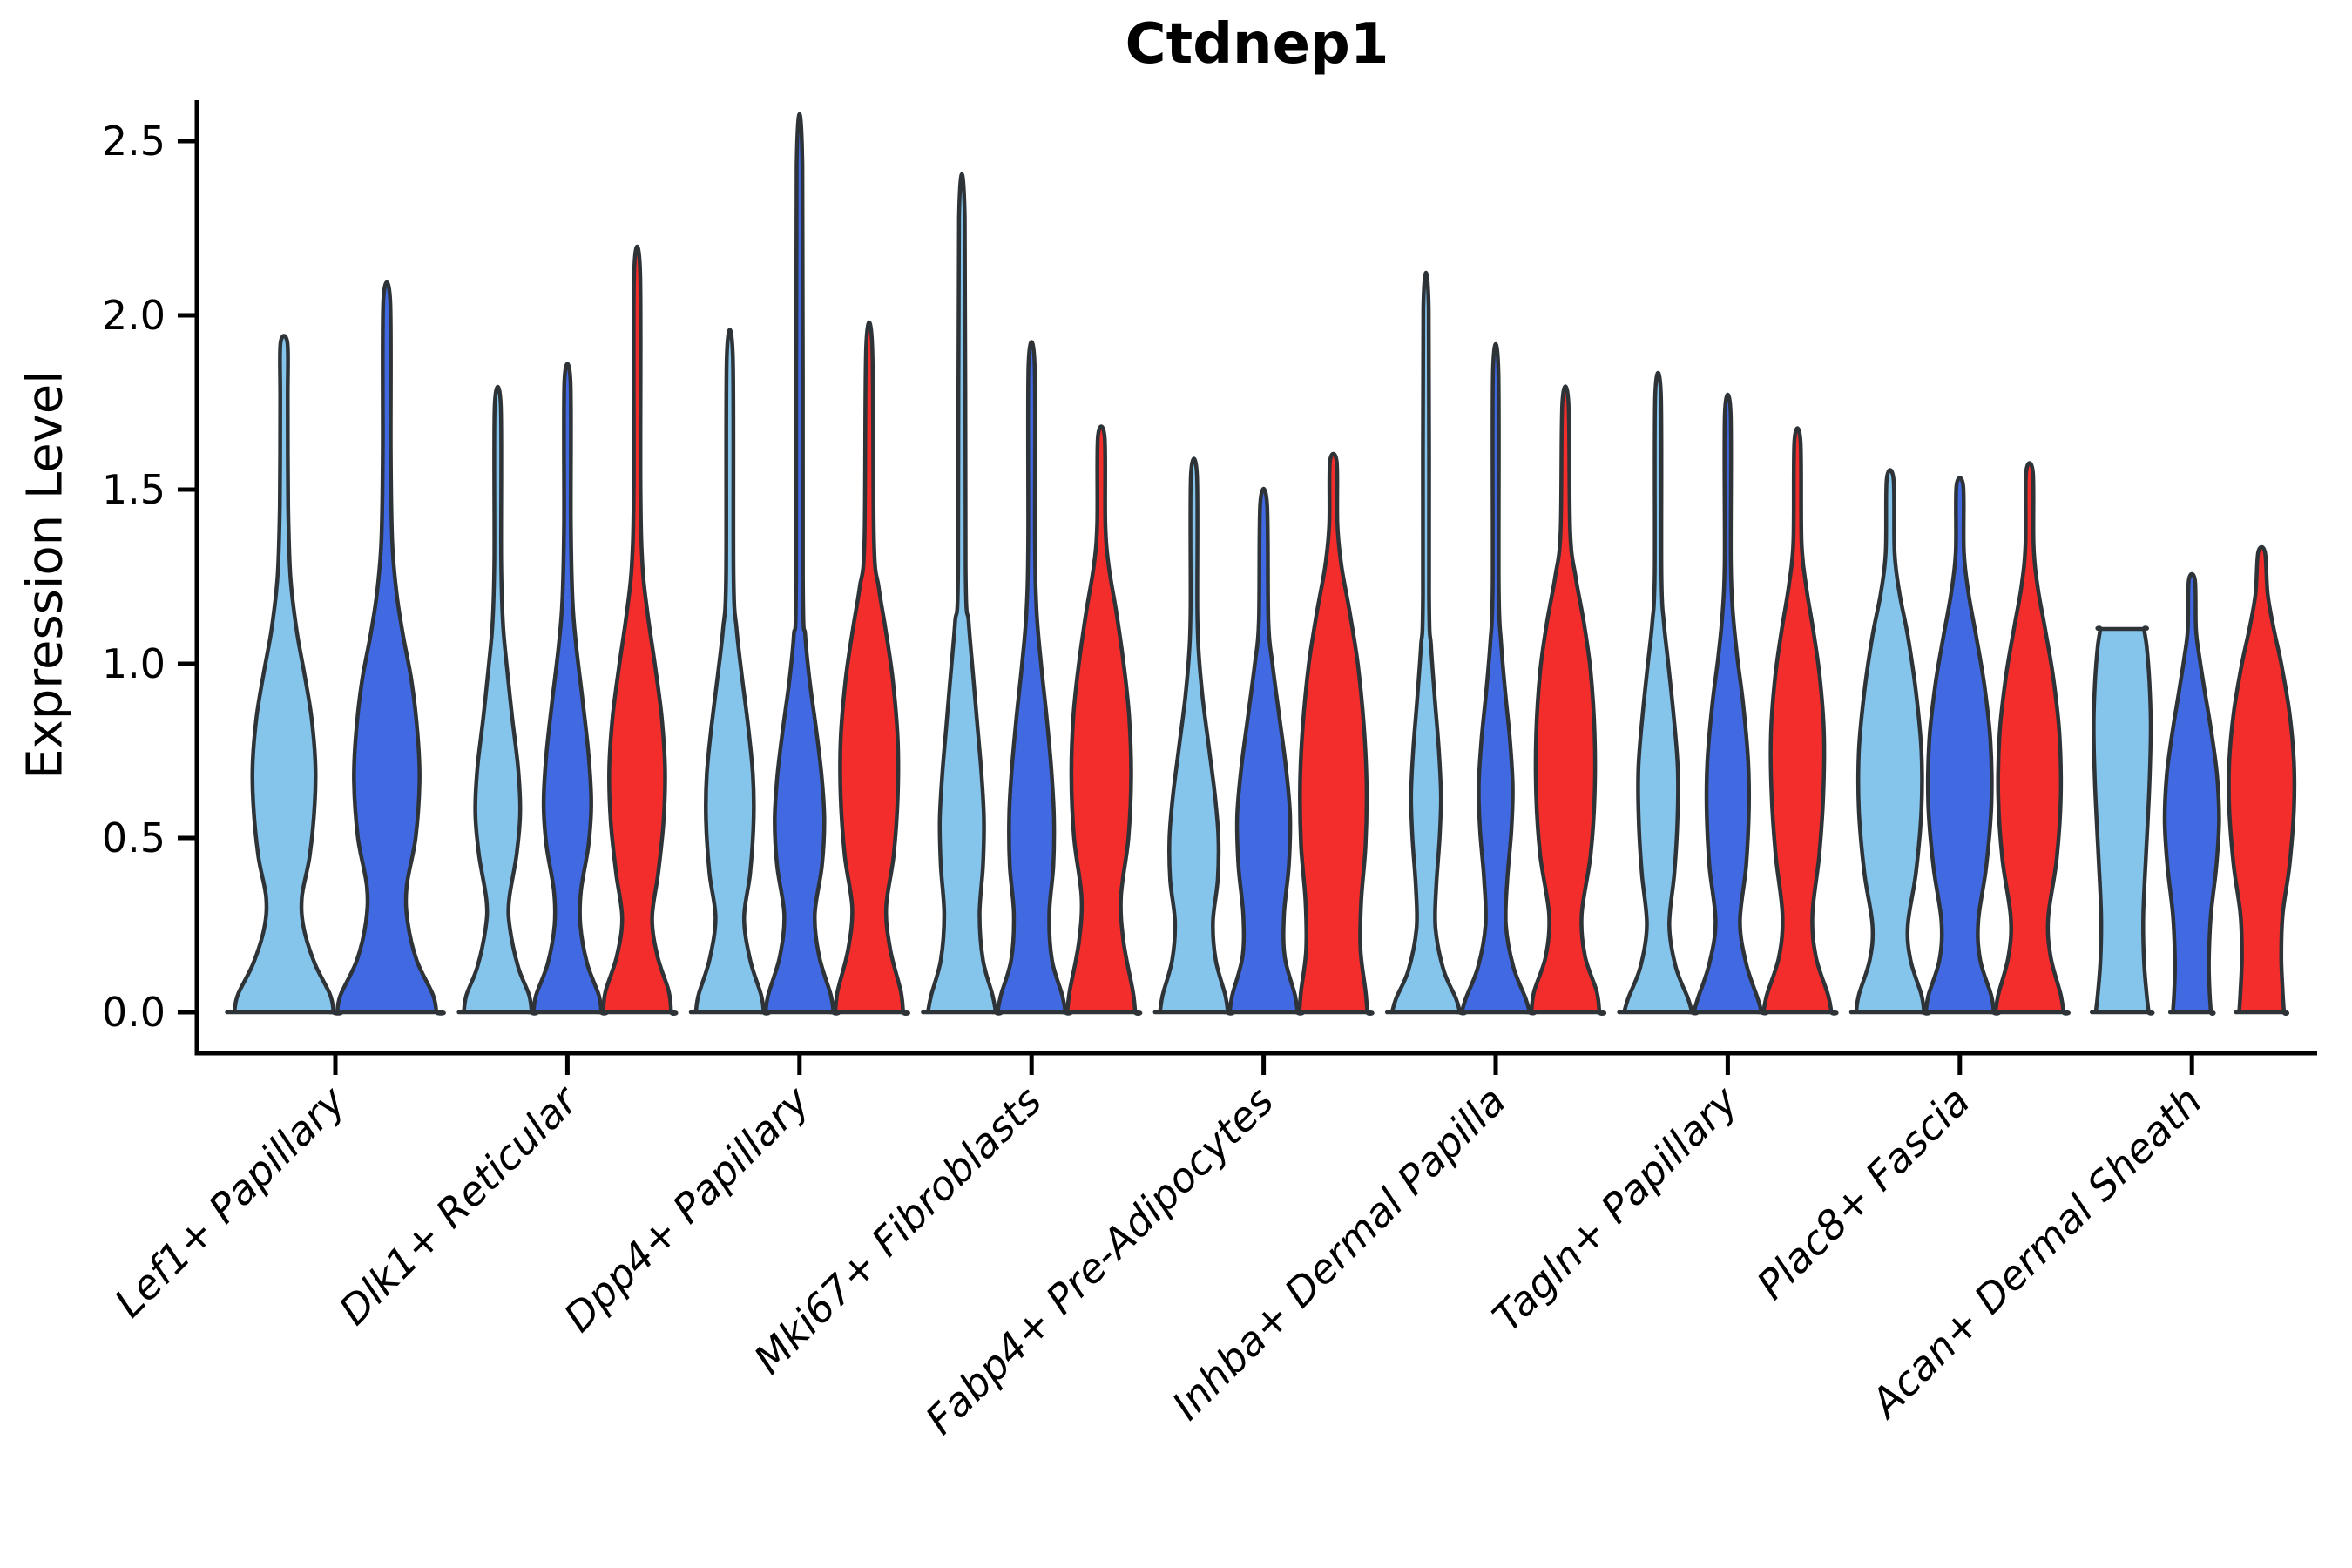  Describe the element at coordinates (497, 700) in the screenshot. I see `violin-dlk1-reticular-light_blue` at that location.